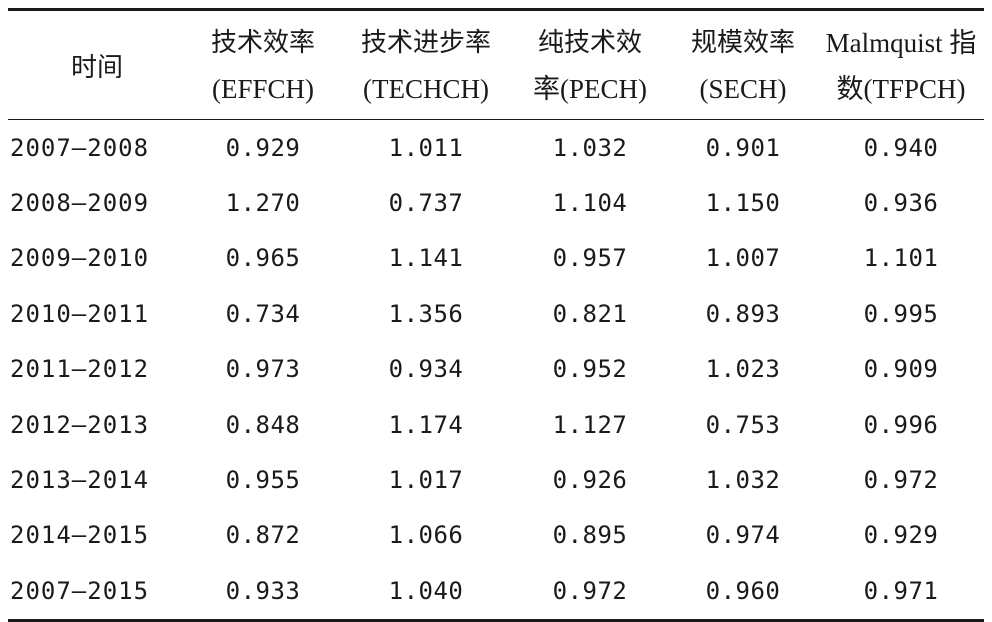  I want to click on cell-pech: 1.127, so click(590, 424).